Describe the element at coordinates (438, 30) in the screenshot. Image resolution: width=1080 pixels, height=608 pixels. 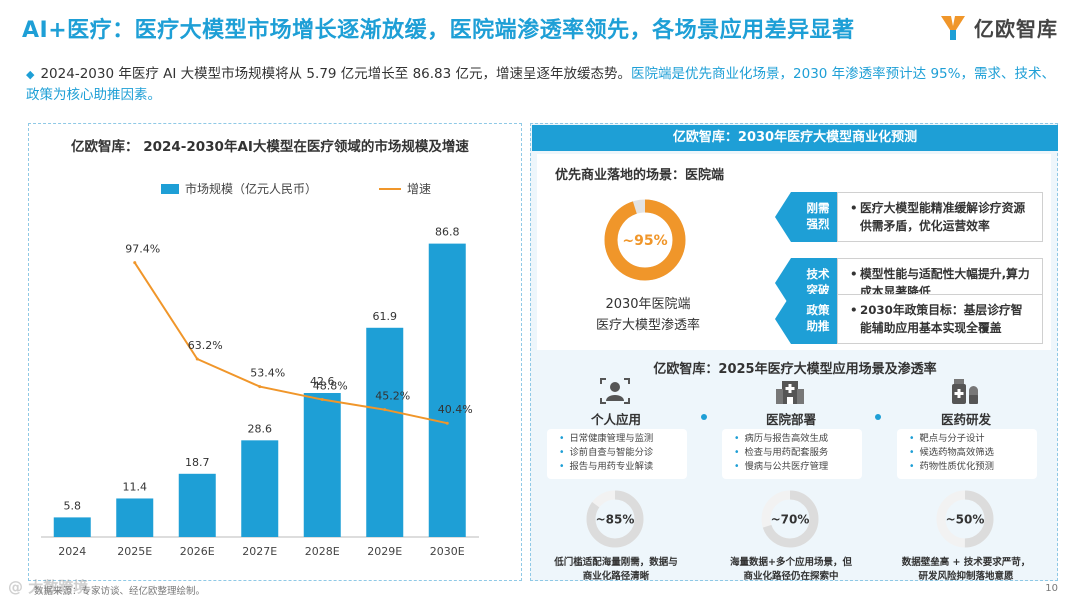
I see `page-title: AI+医疗：医疗大模型市场增长逐渐放缓，医院端渗透率领先，各场景应用差异显著` at that location.